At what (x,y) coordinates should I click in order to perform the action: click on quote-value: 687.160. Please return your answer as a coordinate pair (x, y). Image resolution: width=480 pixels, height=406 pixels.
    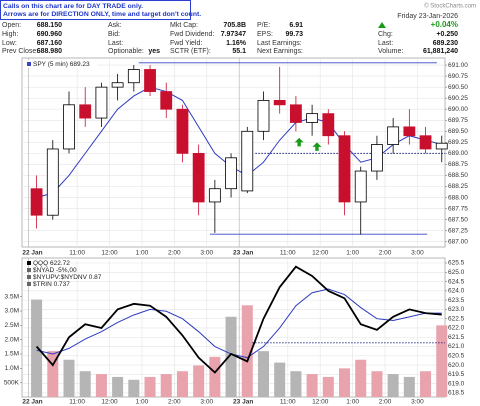
    Looking at the image, I should click on (49, 43).